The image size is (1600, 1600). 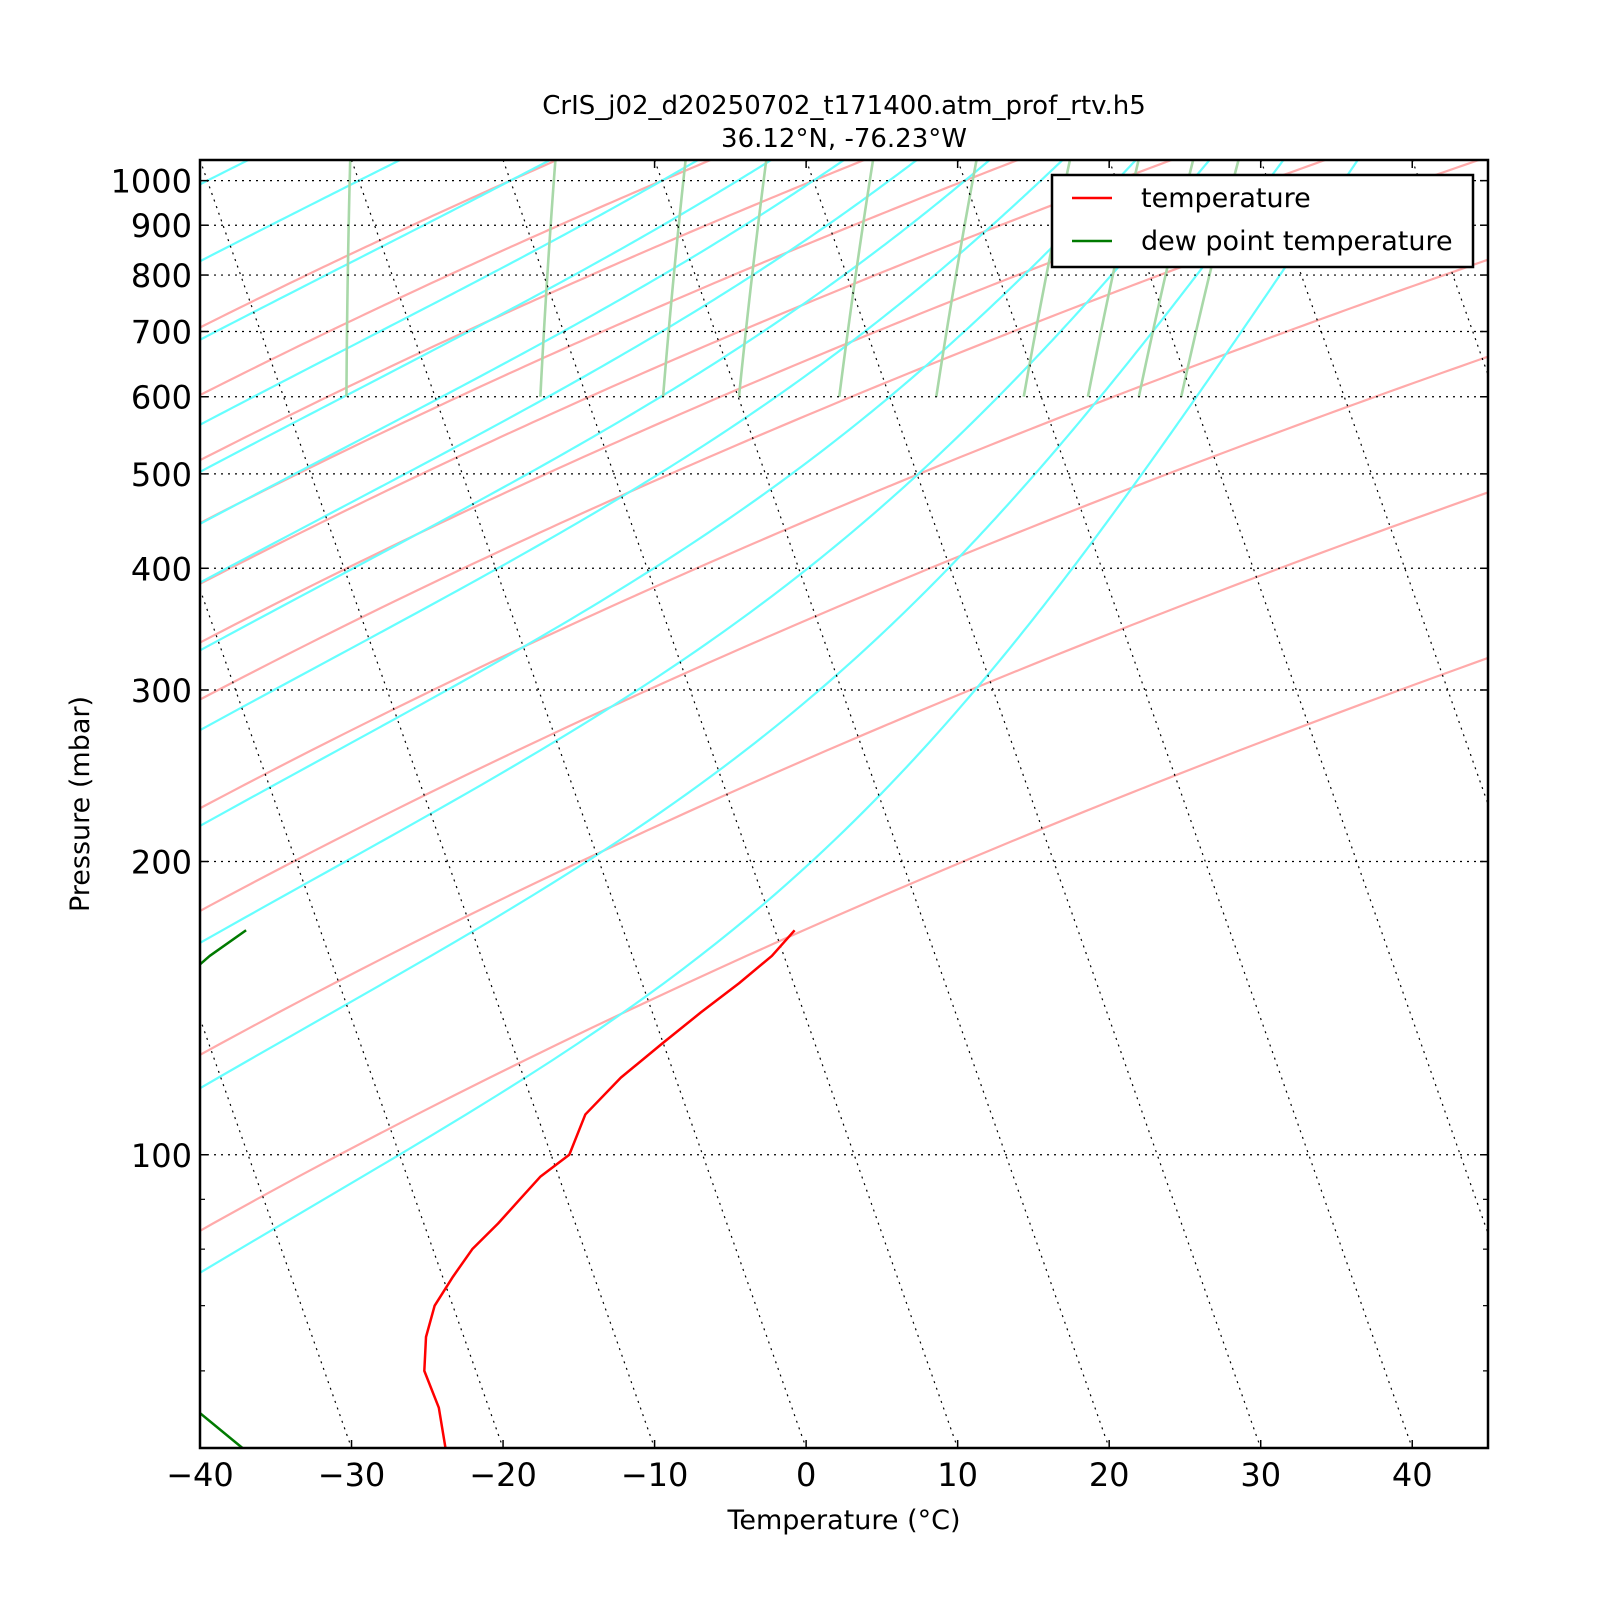 I want to click on y-tick-label: 1000, so click(x=151, y=182).